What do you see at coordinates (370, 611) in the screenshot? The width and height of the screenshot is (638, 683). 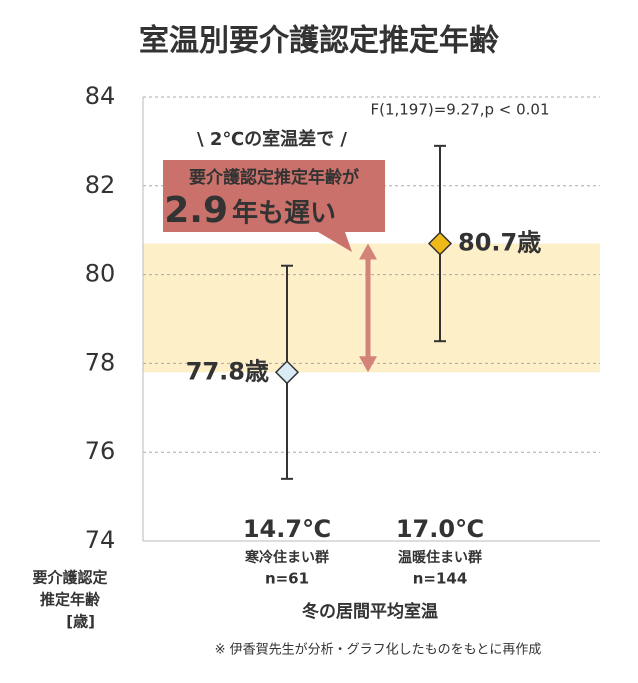 I see `x-axis-label: 冬の居間平均室温` at bounding box center [370, 611].